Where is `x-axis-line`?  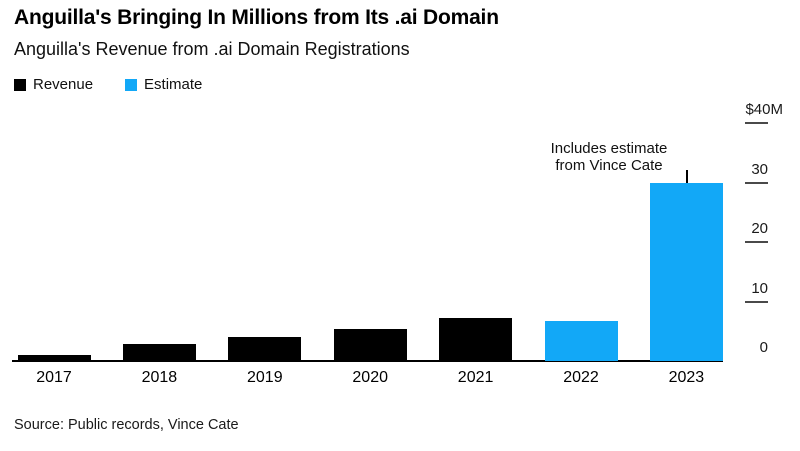 x-axis-line is located at coordinates (367, 361).